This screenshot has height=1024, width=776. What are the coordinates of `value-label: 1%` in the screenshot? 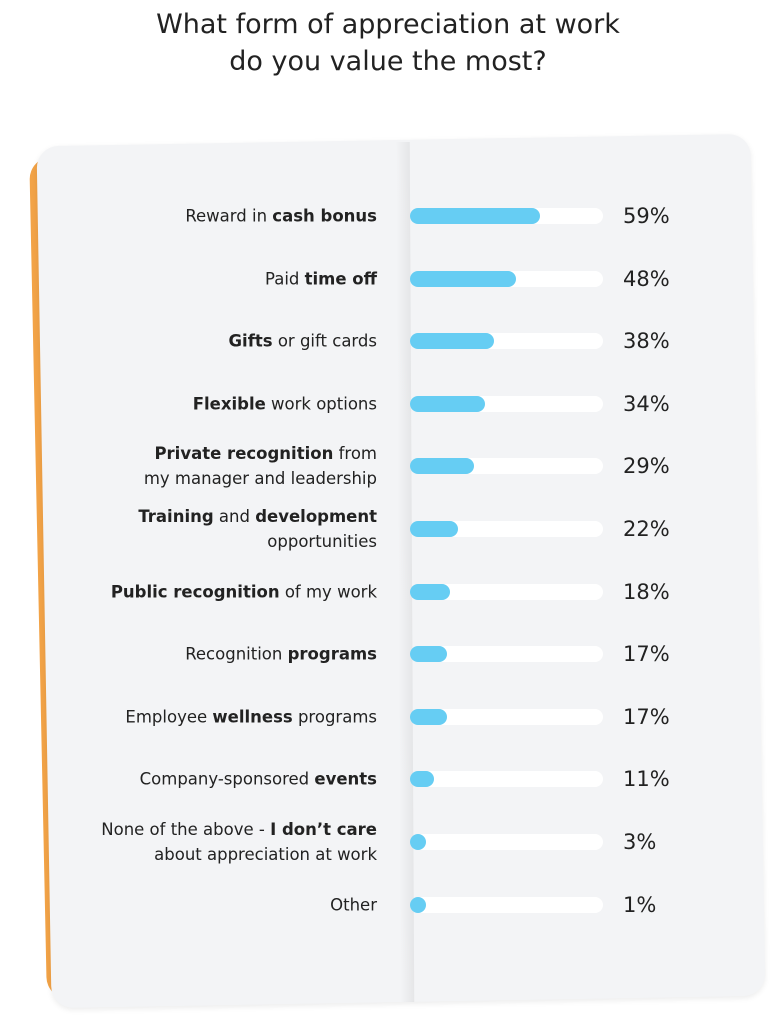 It's located at (640, 904).